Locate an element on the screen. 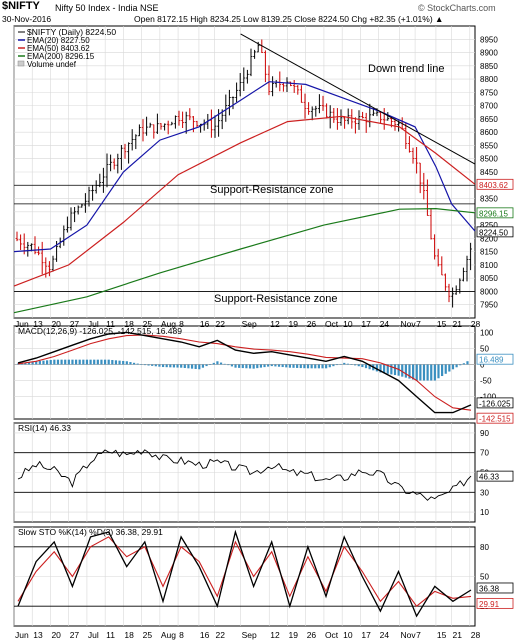 Image resolution: width=515 pixels, height=640 pixels. bottom-x-tick-label: Oct is located at coordinates (332, 635).